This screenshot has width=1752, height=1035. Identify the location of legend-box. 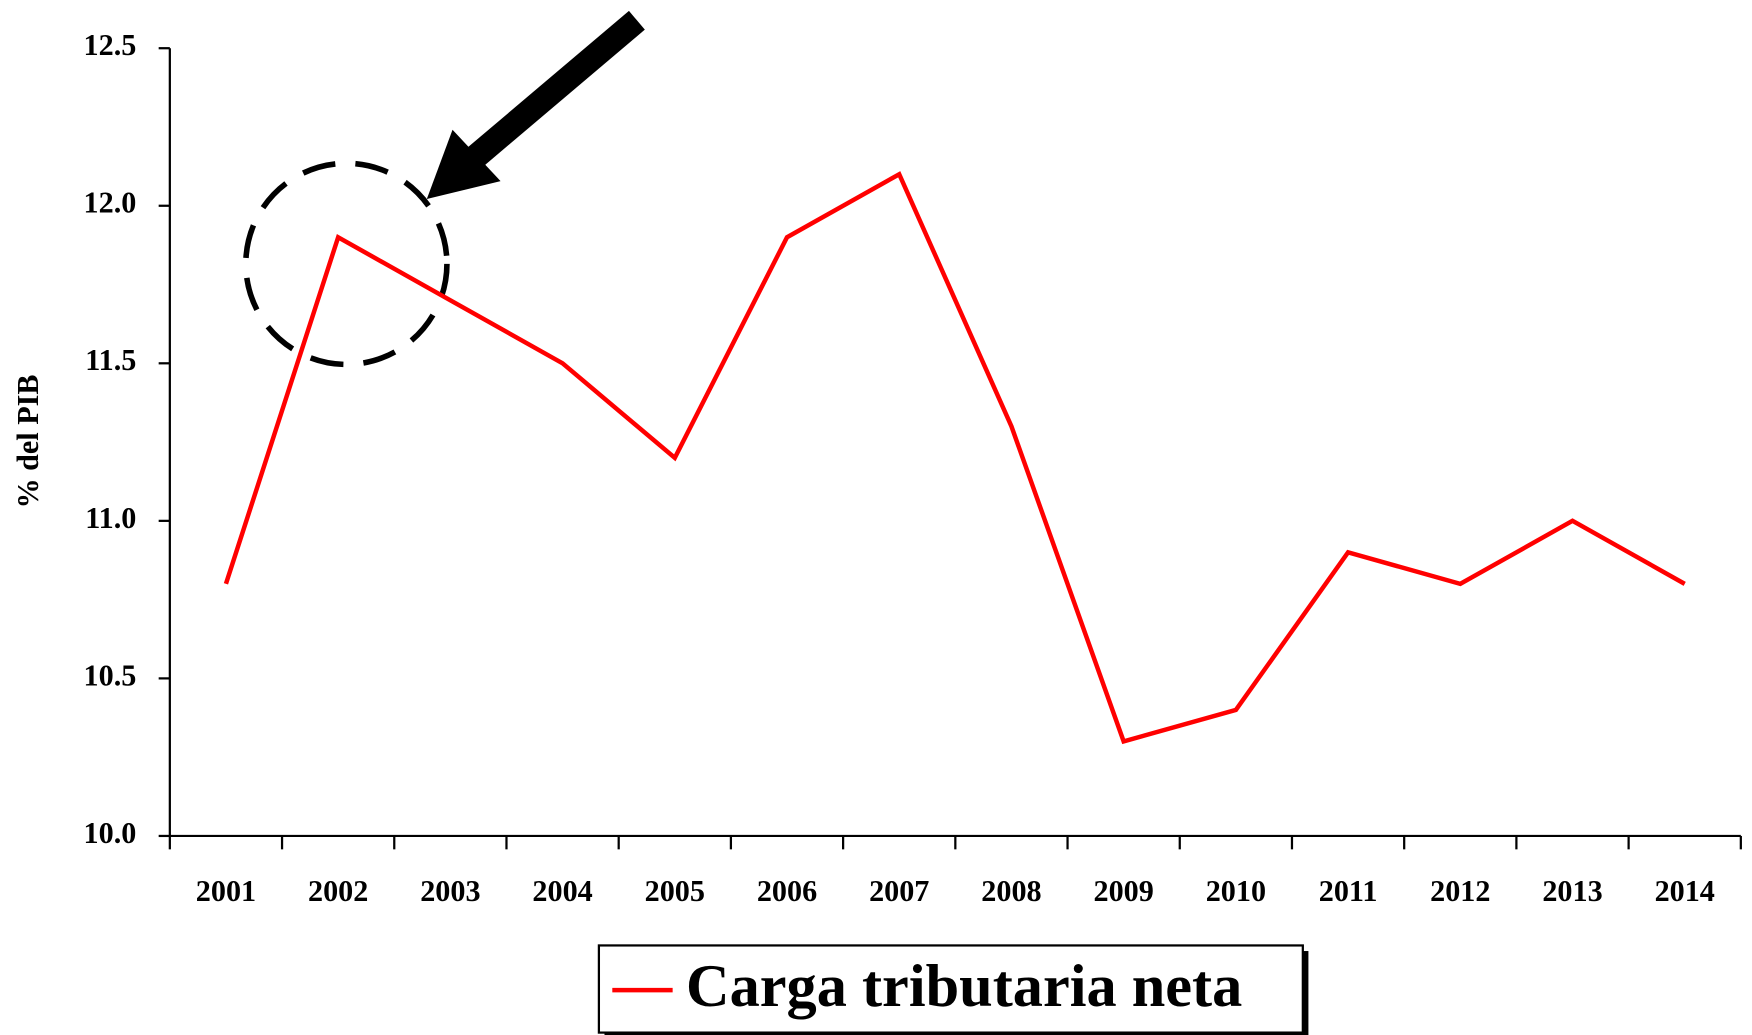
(950, 989).